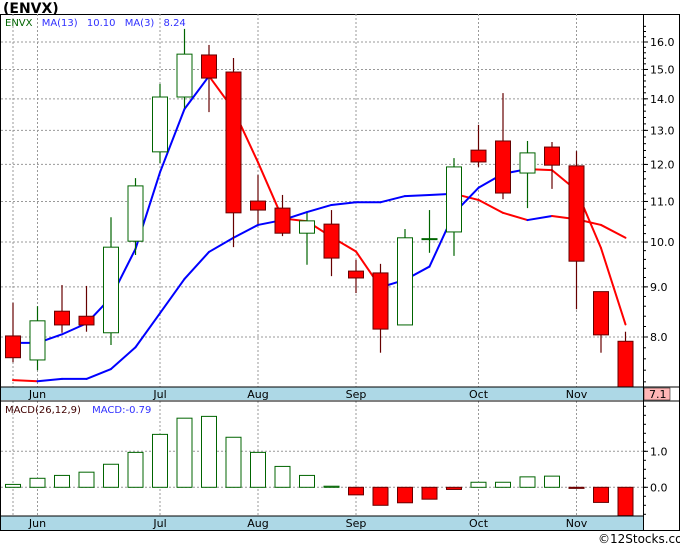 This screenshot has width=680, height=550. Describe the element at coordinates (121, 410) in the screenshot. I see `macd-legend-value: MACD:-0.79` at that location.